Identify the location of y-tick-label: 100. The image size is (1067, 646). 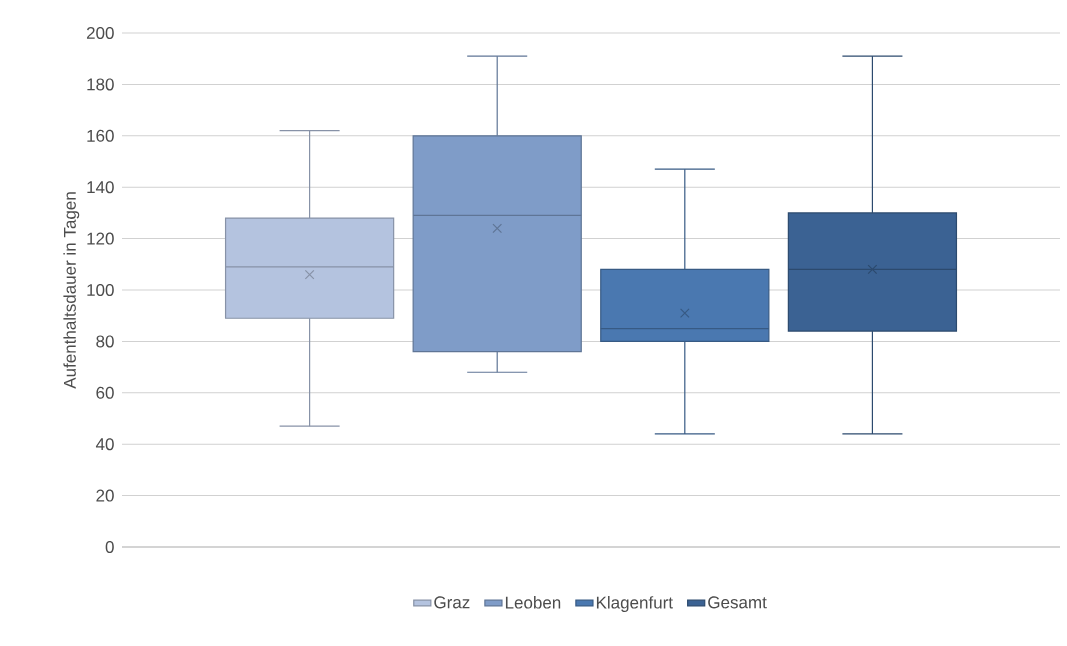
(100, 290).